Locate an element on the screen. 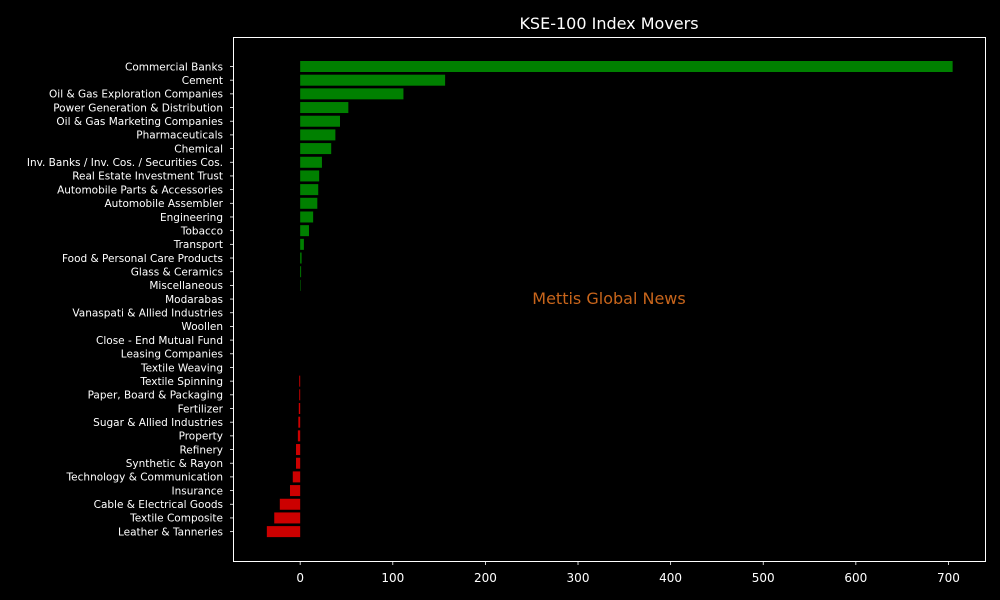  bar-insurance is located at coordinates (295, 491).